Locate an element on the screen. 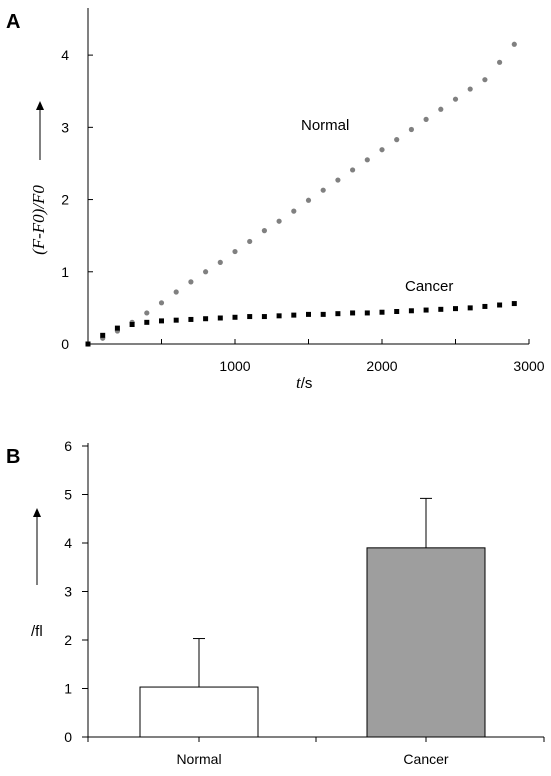  svg-text: t/s is located at coordinates (304, 382).